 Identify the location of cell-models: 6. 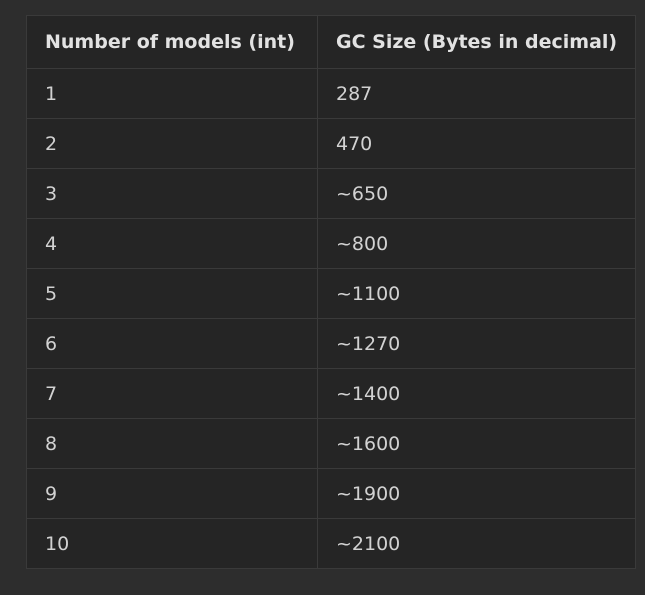
(172, 343).